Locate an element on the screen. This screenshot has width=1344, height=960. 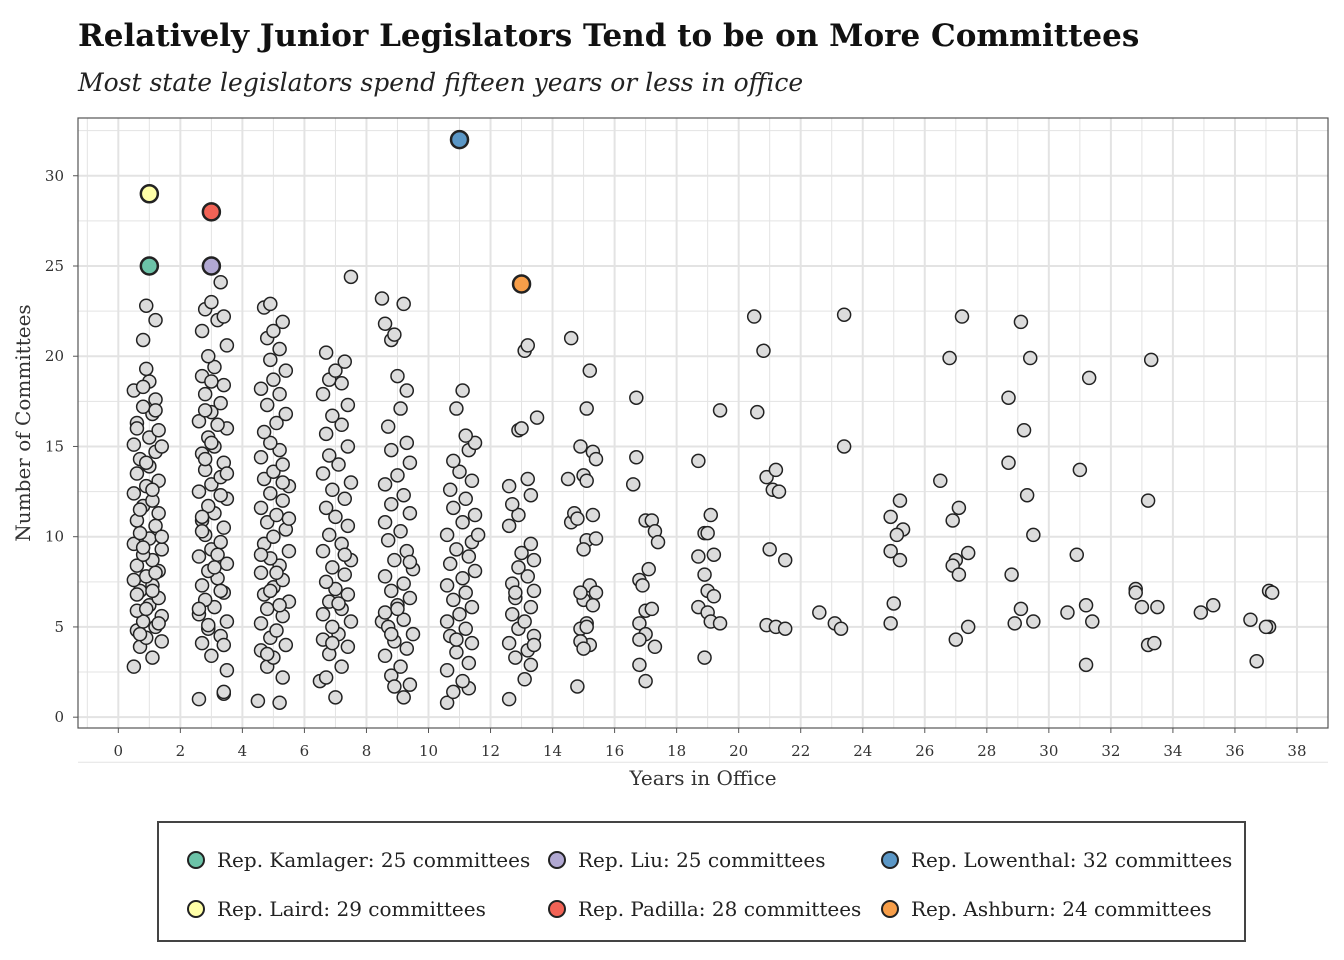
legend-label: Rep. Liu: 25 committees is located at coordinates (702, 860).